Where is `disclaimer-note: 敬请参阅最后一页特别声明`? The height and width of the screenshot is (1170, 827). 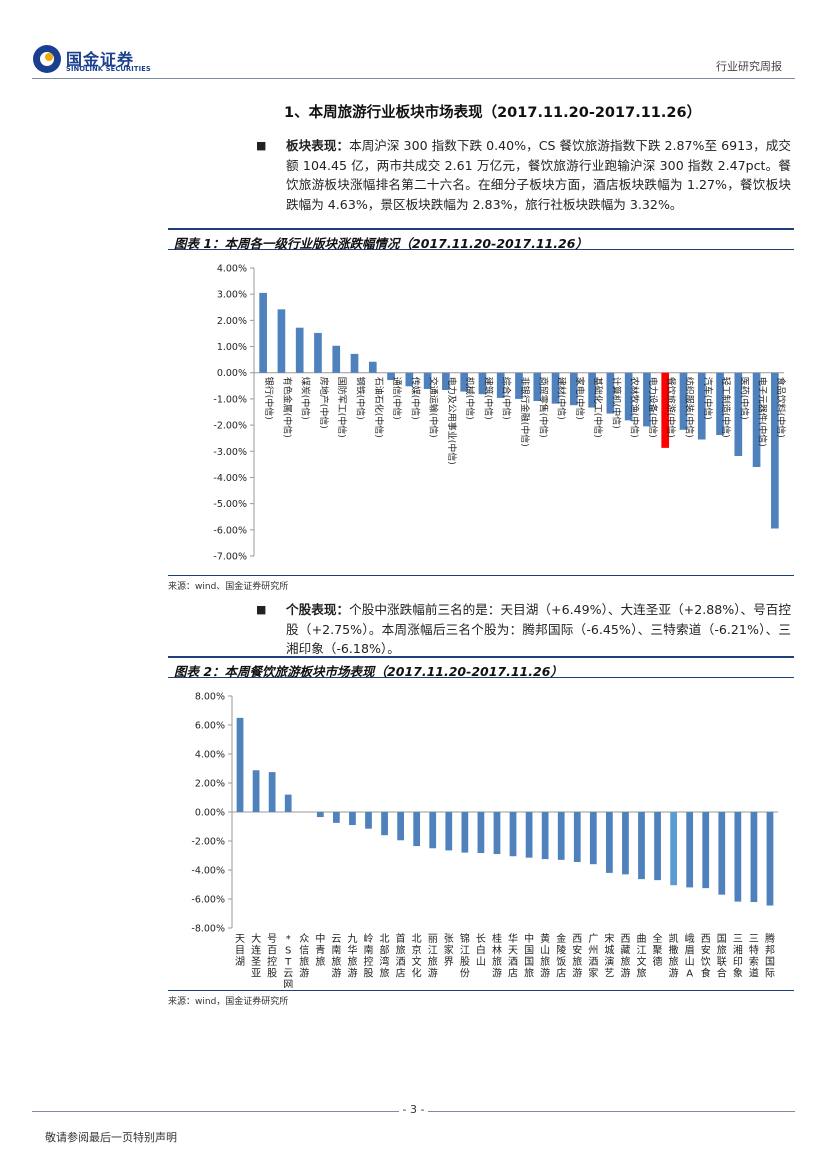
disclaimer-note: 敬请参阅最后一页特别声明 is located at coordinates (111, 1137).